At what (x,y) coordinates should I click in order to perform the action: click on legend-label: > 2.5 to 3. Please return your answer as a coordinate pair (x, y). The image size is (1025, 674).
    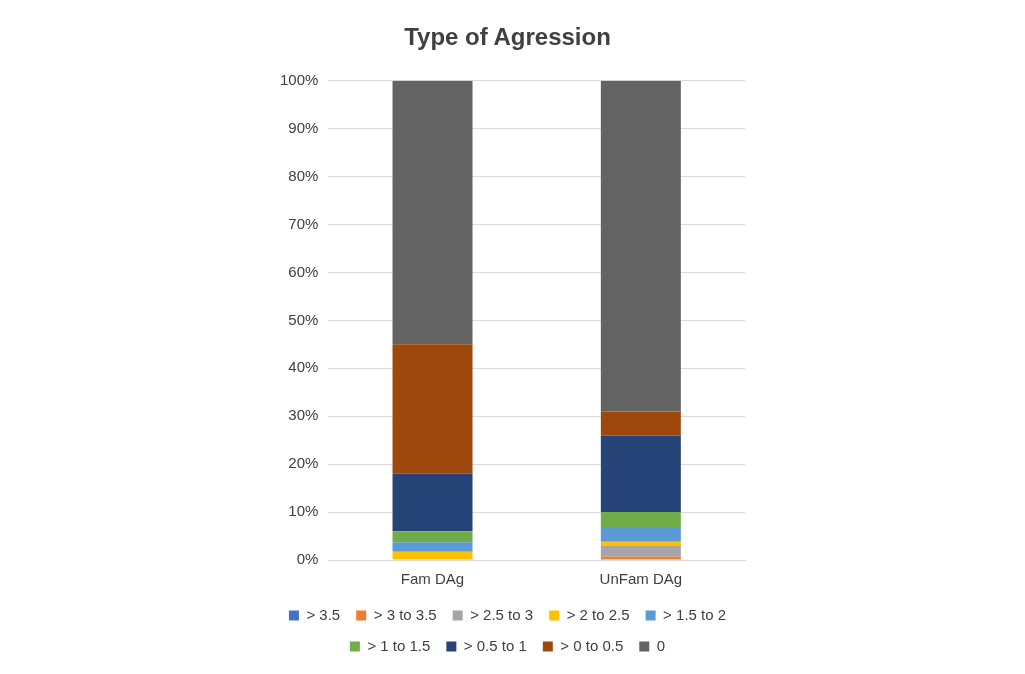
    Looking at the image, I should click on (502, 614).